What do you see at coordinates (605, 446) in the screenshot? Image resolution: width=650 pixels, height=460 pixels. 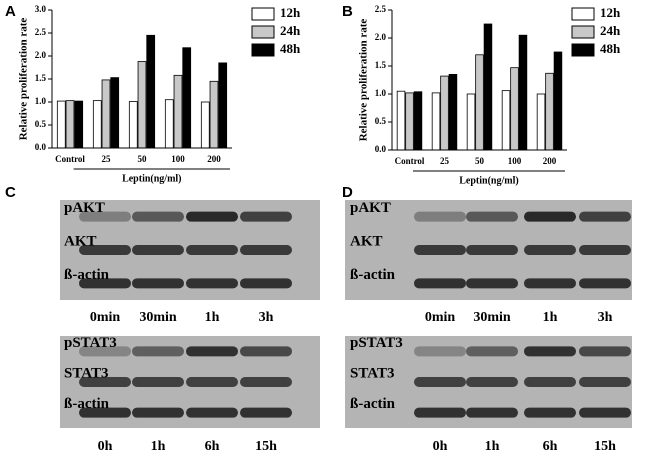 I see `blot-lane-label: 15h` at bounding box center [605, 446].